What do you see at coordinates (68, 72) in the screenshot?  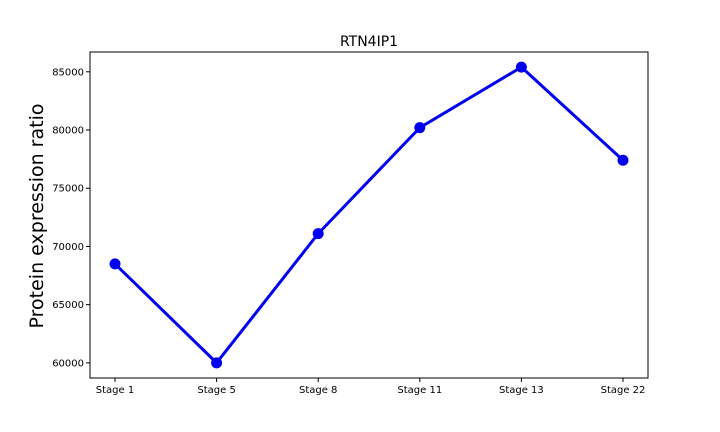 I see `y-tick-label: 85000` at bounding box center [68, 72].